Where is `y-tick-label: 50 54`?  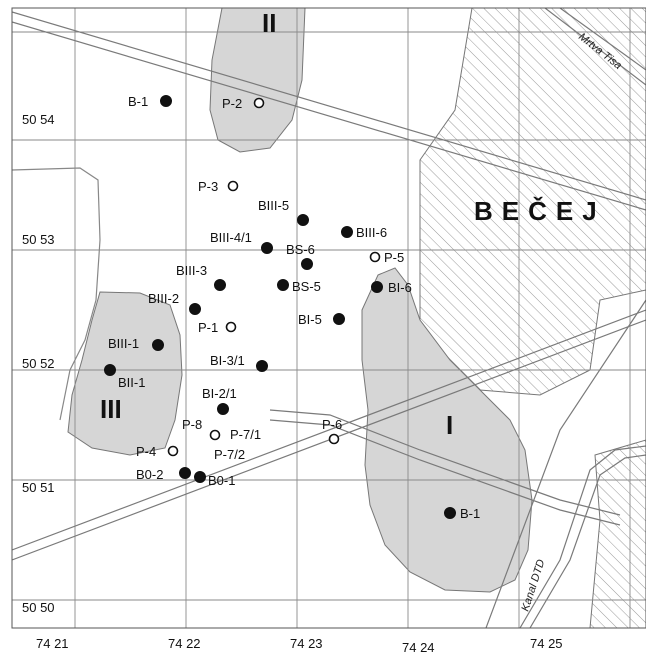
y-tick-label: 50 54 is located at coordinates (38, 119).